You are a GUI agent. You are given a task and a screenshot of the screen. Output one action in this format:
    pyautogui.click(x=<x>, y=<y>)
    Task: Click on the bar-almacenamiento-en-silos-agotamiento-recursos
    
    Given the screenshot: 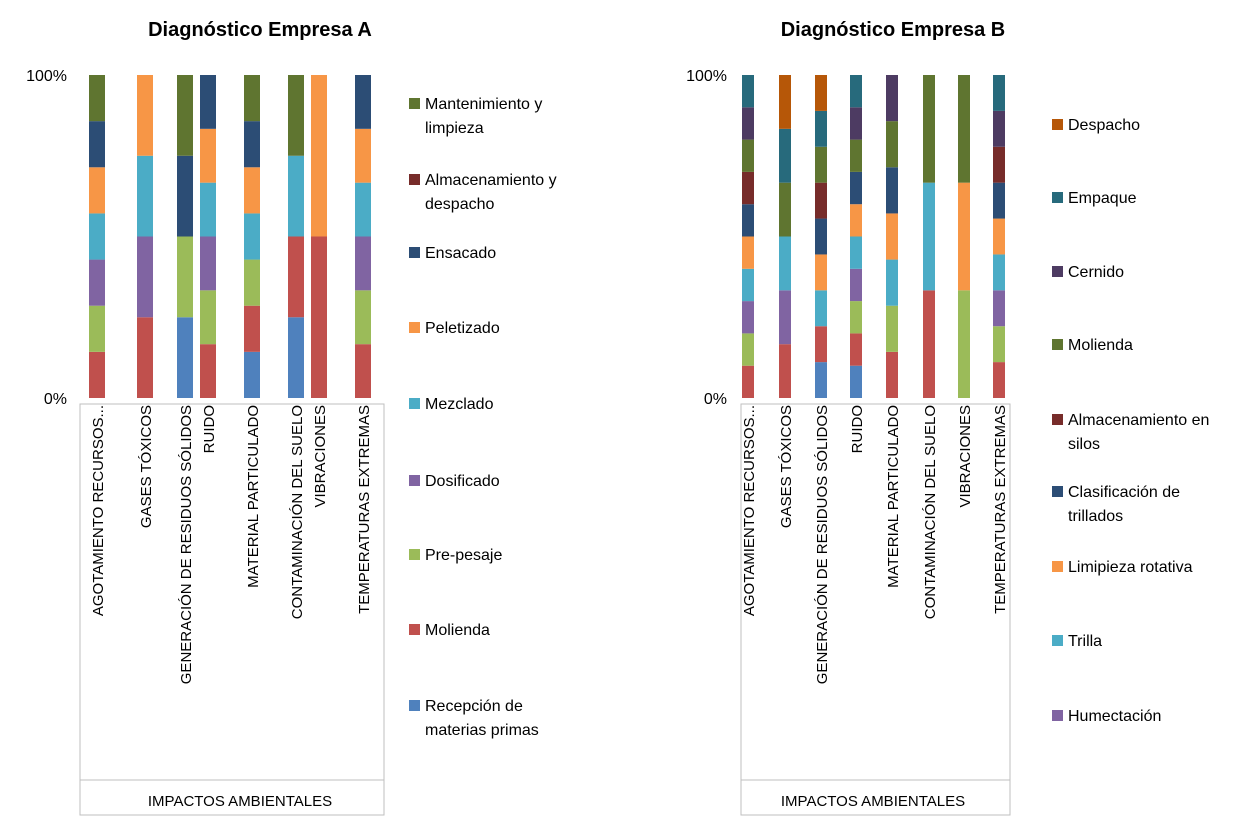 What is the action you would take?
    pyautogui.click(x=748, y=188)
    